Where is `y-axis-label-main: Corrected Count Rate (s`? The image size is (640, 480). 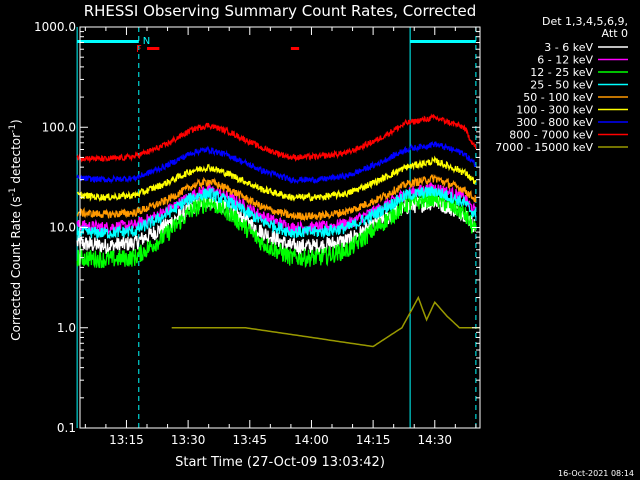
y-axis-label-main: Corrected Count Rate (s is located at coordinates (16, 268).